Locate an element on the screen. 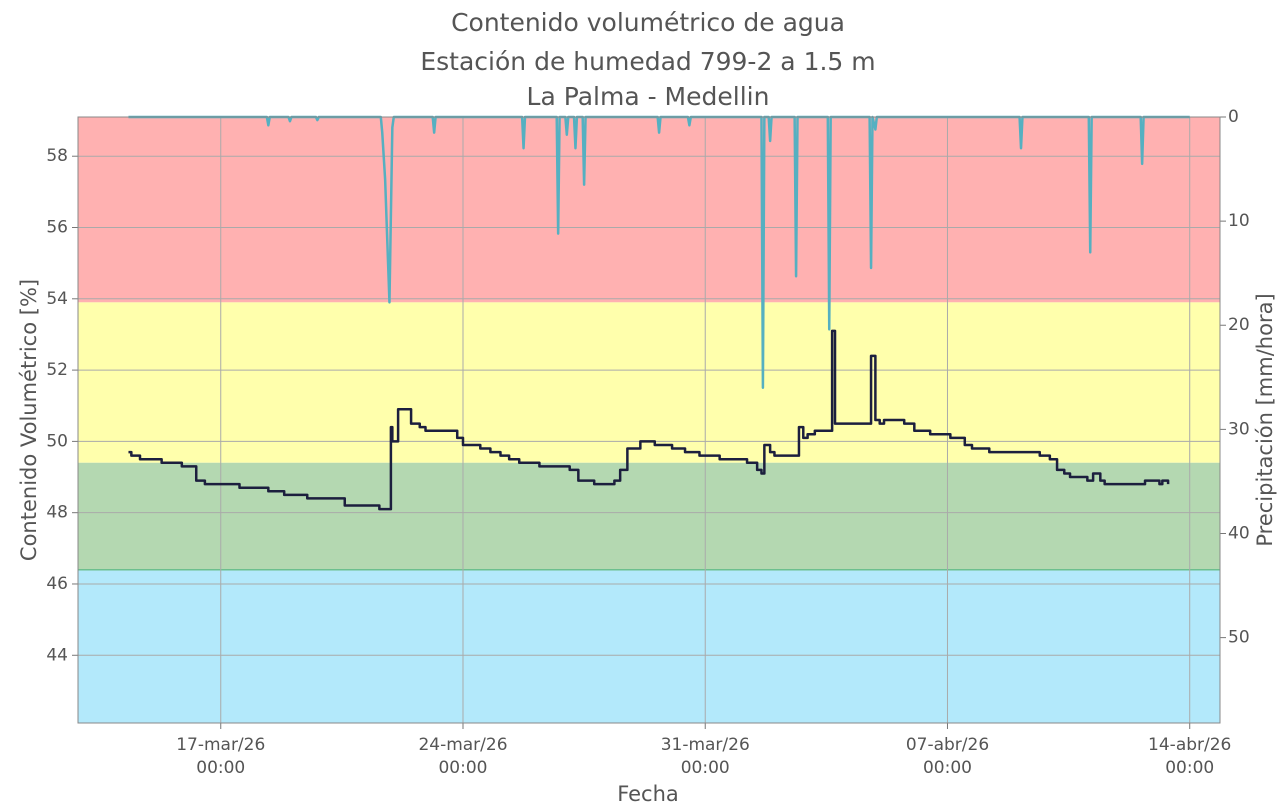 The image size is (1282, 807). x-tick-label: 31-mar/26 00:00 is located at coordinates (705, 756).